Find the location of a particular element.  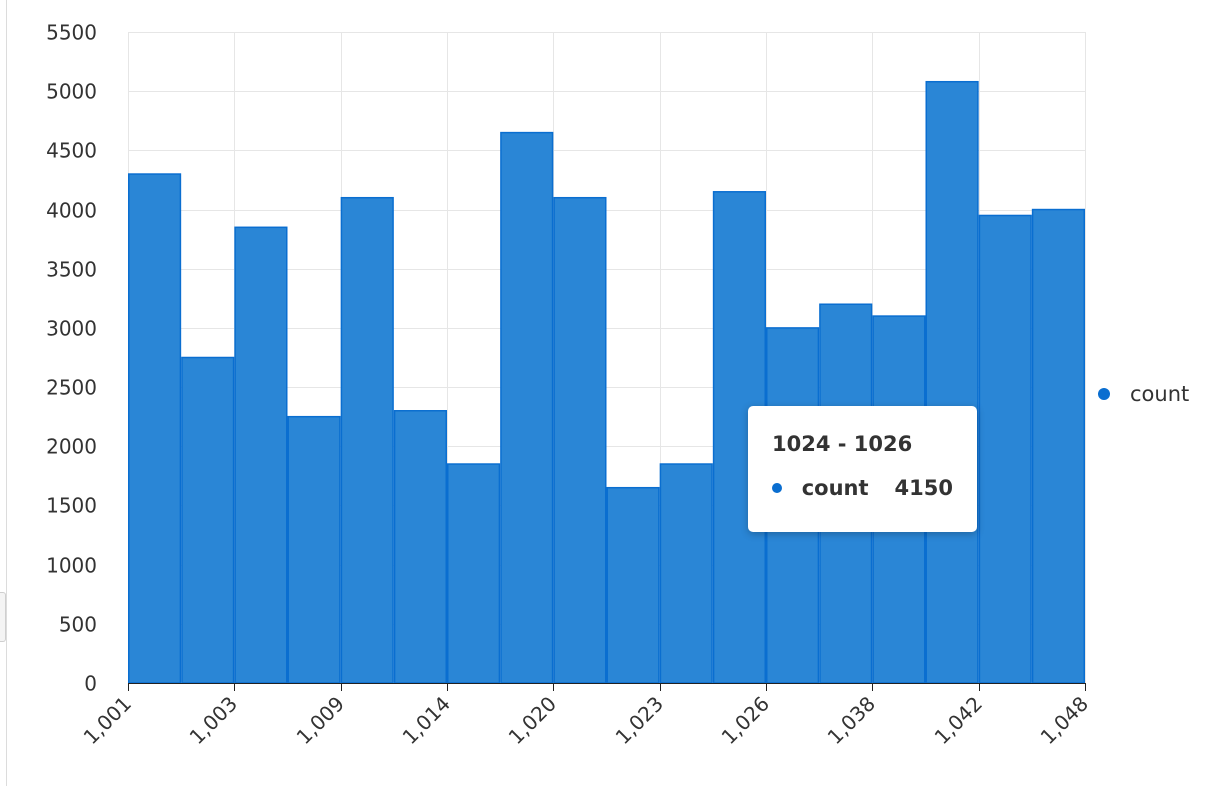

legend-dot-icon is located at coordinates (1104, 394).